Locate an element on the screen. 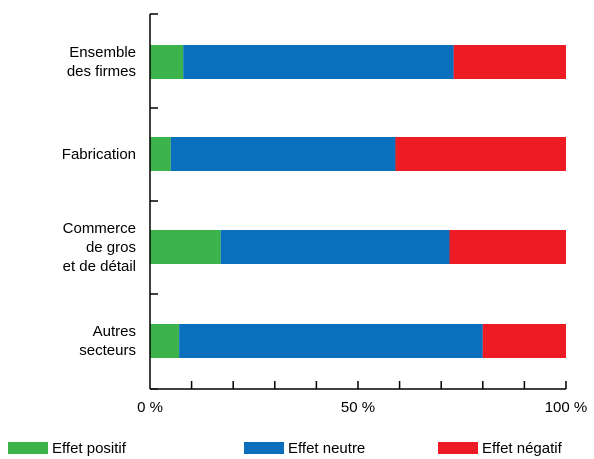 This screenshot has height=459, width=594. category-label-4: Autres secteurs is located at coordinates (68, 341).